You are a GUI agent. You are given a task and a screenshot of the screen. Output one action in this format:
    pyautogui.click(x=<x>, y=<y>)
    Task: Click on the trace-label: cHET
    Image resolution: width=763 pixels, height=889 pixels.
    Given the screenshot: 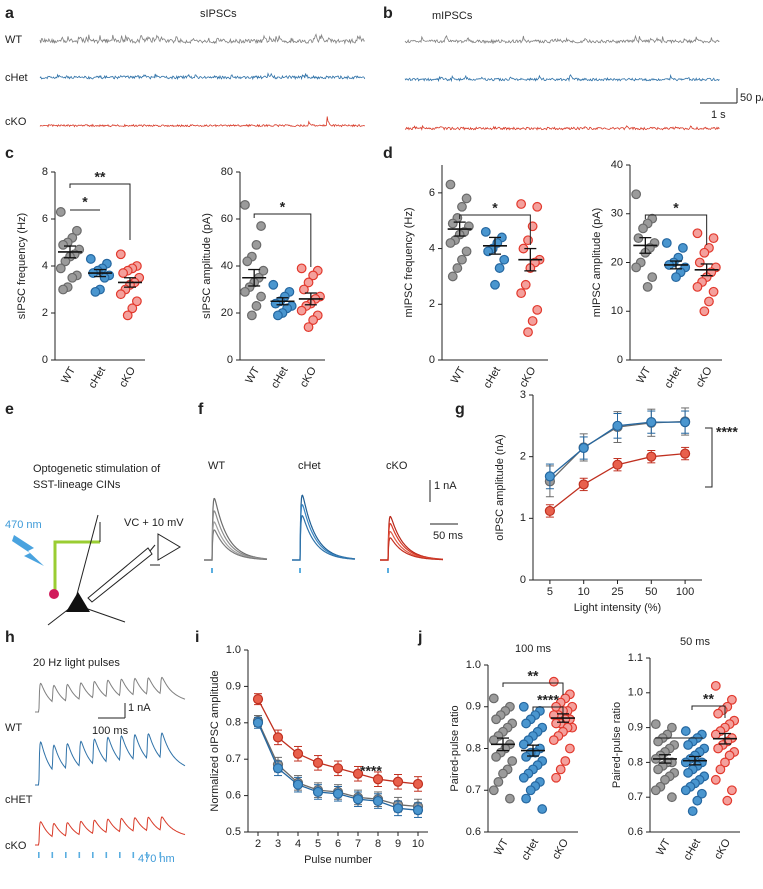 What is the action you would take?
    pyautogui.click(x=19, y=800)
    